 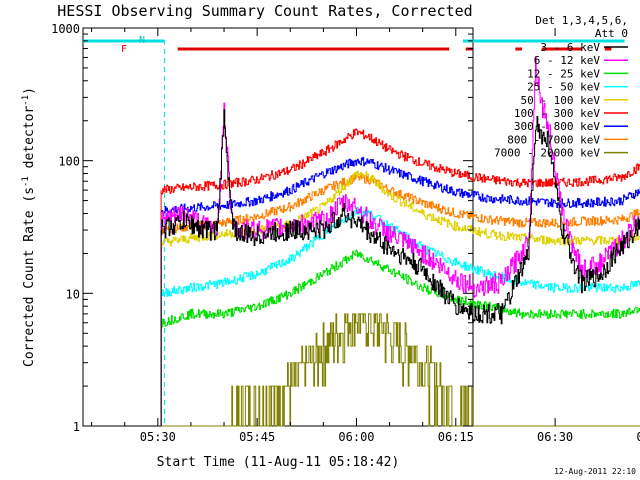 What do you see at coordinates (595, 471) in the screenshot?
I see `footer-date: 12-Aug-2011 22:10` at bounding box center [595, 471].